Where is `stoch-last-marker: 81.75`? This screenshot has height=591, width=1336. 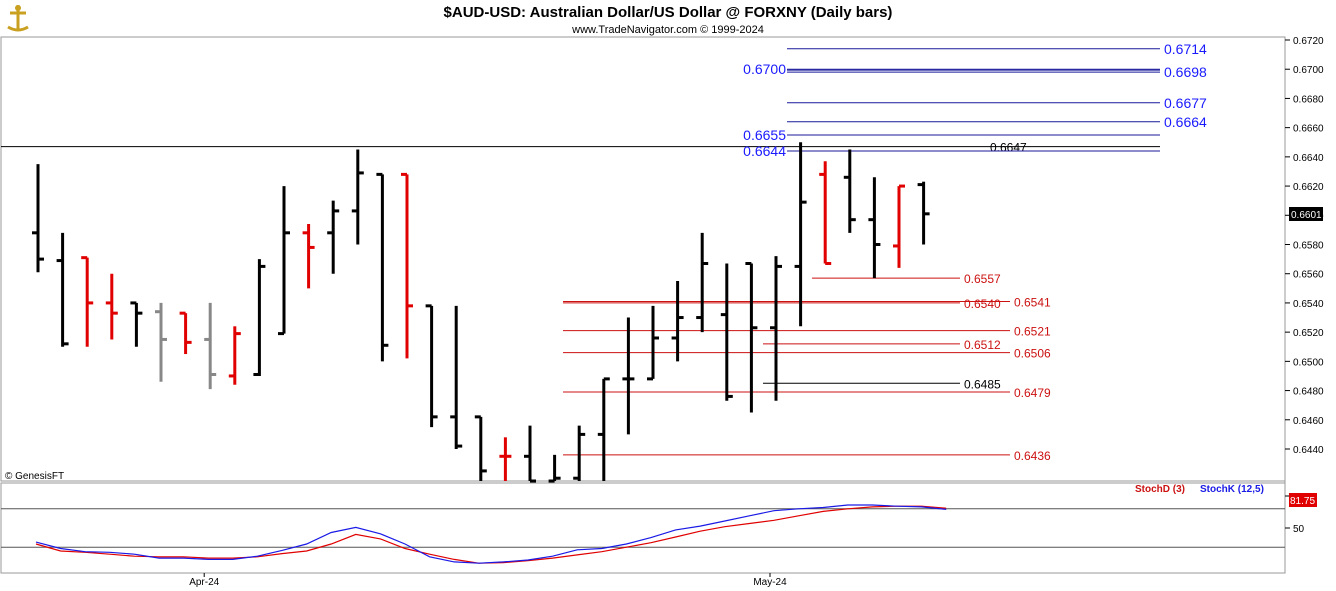
stoch-last-marker: 81.75 is located at coordinates (1303, 500).